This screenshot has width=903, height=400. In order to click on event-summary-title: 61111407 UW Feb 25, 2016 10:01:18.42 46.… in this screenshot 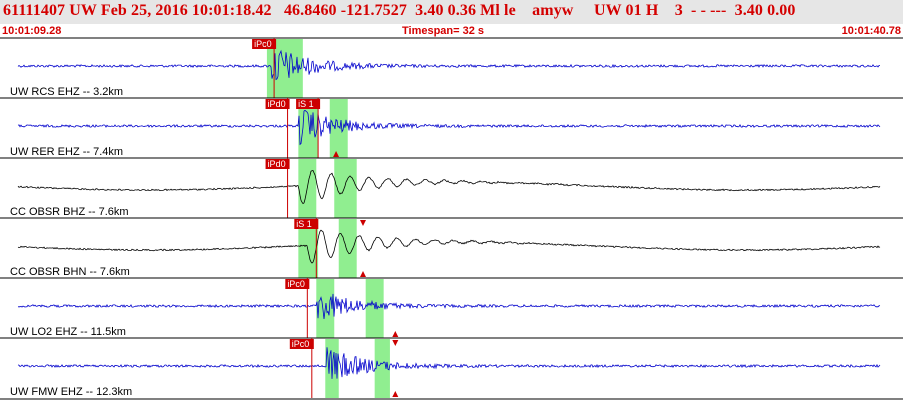, I will do `click(399, 10)`.